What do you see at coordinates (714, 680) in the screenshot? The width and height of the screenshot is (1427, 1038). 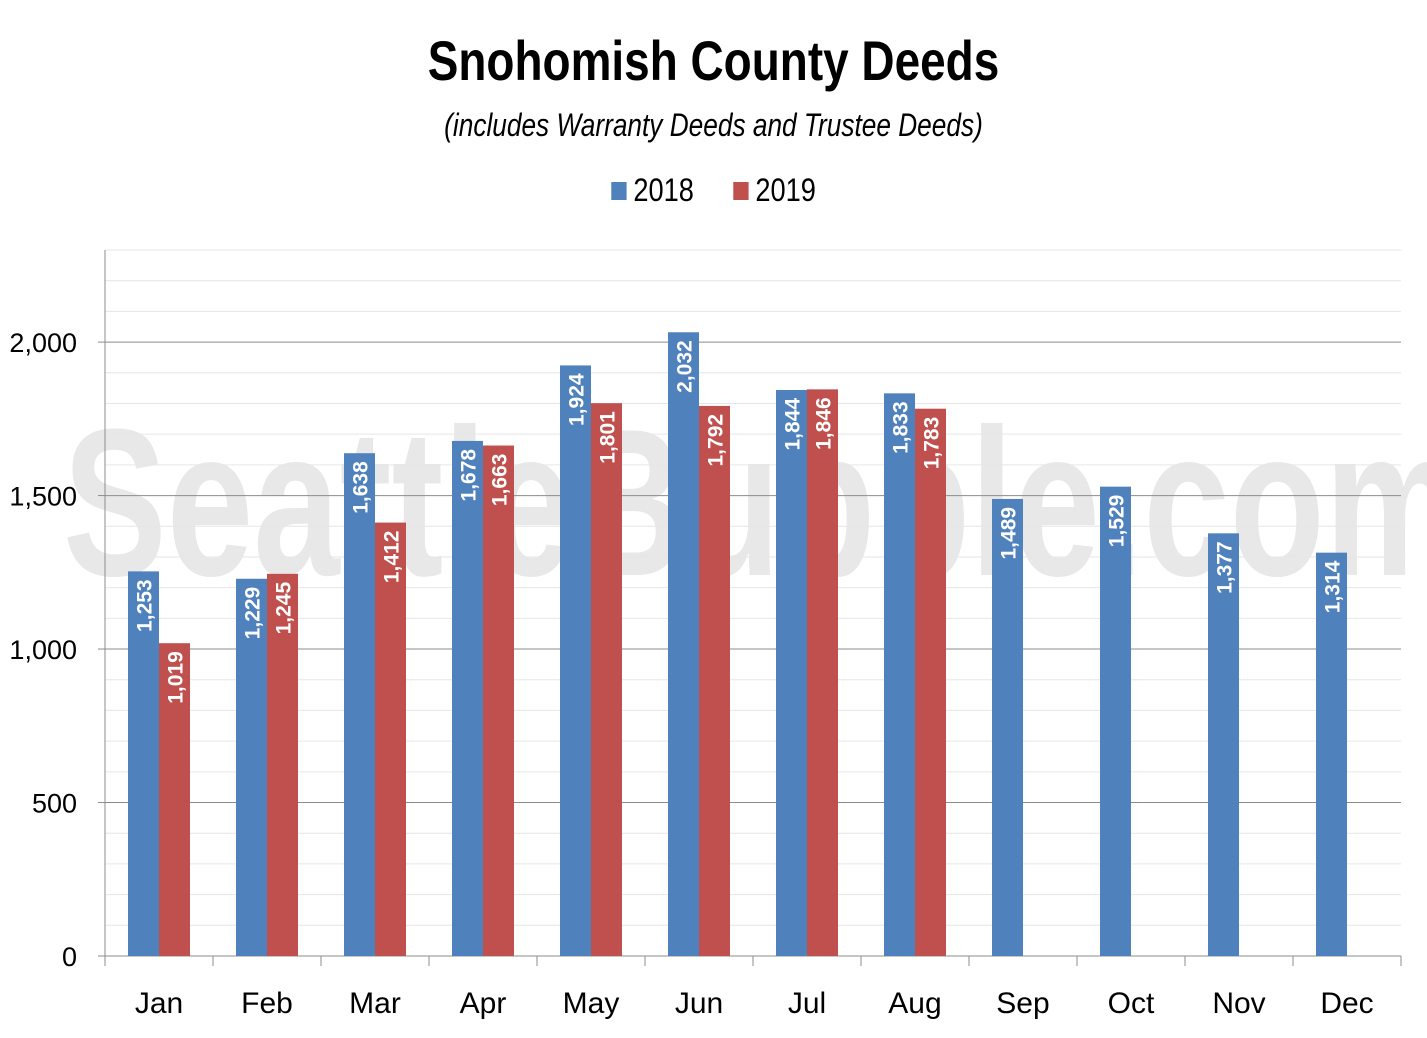 I see `bar-2019-jun` at bounding box center [714, 680].